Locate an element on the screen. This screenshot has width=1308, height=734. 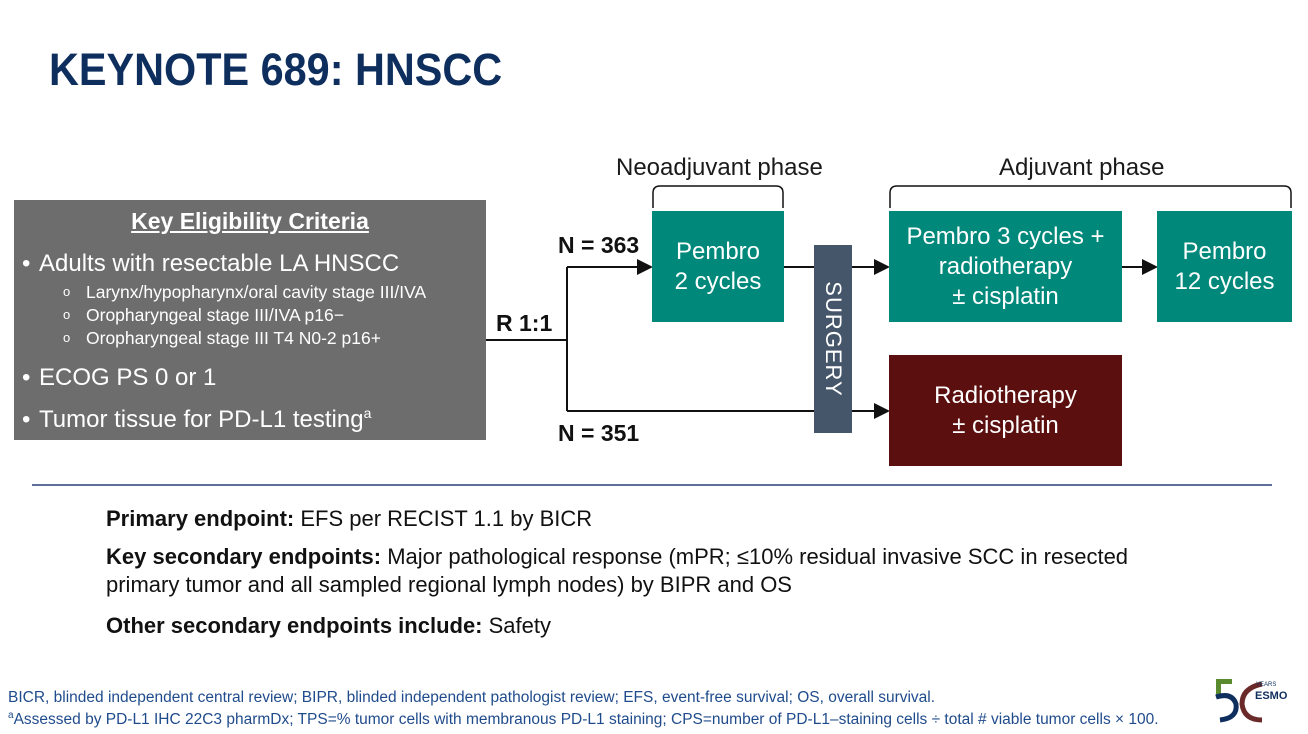
criteria-subitem: o Oropharyngeal stage III T4 N0-2 p16+ is located at coordinates (222, 338).